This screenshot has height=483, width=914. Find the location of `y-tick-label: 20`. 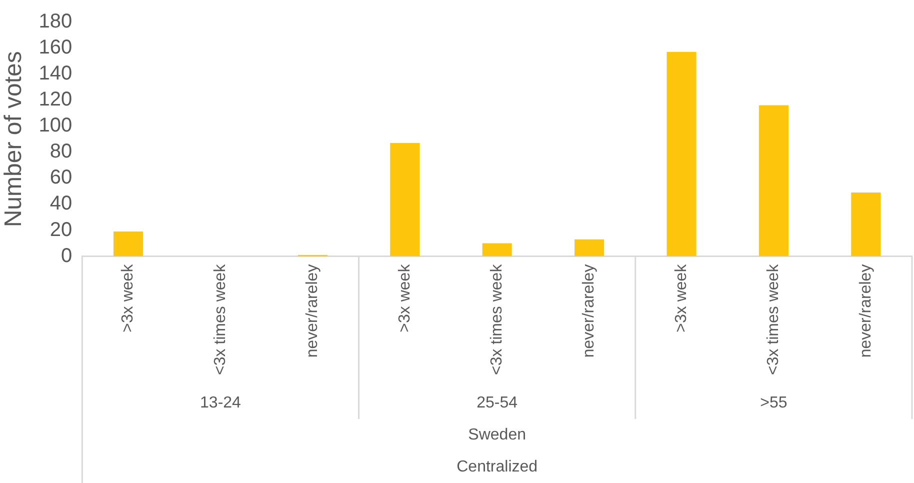

y-tick-label: 20 is located at coordinates (61, 229).